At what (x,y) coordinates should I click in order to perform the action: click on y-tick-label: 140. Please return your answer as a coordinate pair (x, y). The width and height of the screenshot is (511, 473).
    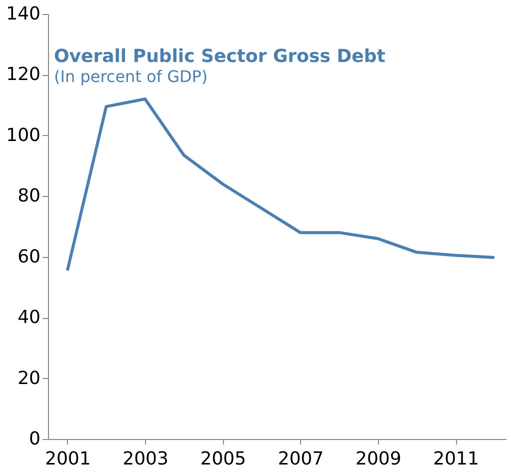
    Looking at the image, I should click on (23, 14).